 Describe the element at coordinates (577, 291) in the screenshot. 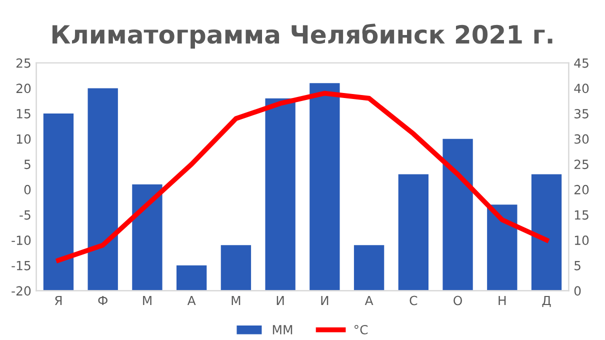

I see `y2-tick-label: 0` at that location.